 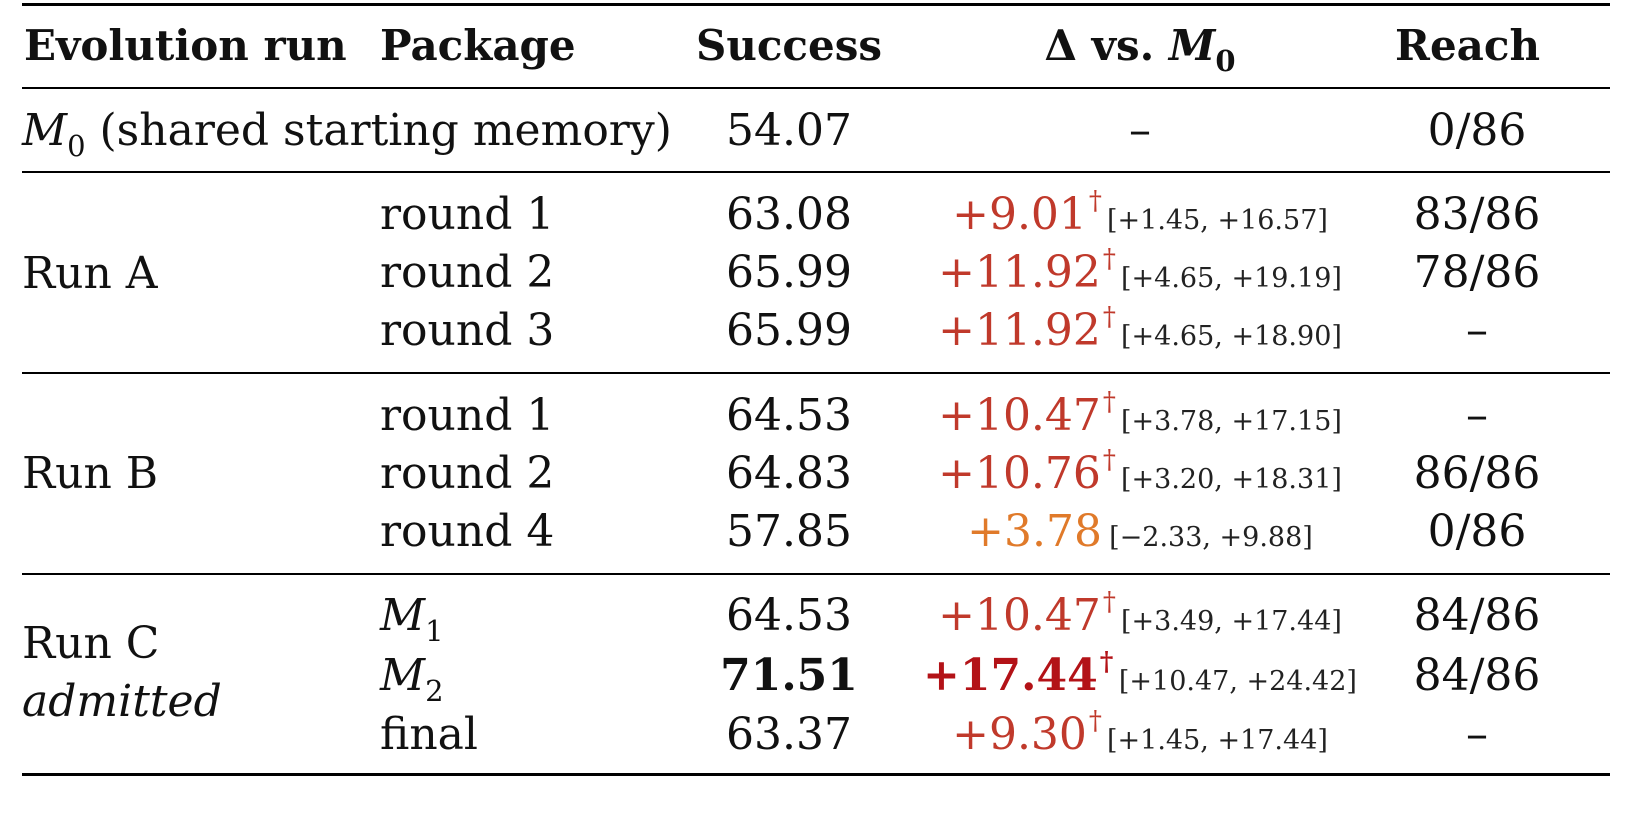 I want to click on run-a-label: Run A, so click(x=90, y=273).